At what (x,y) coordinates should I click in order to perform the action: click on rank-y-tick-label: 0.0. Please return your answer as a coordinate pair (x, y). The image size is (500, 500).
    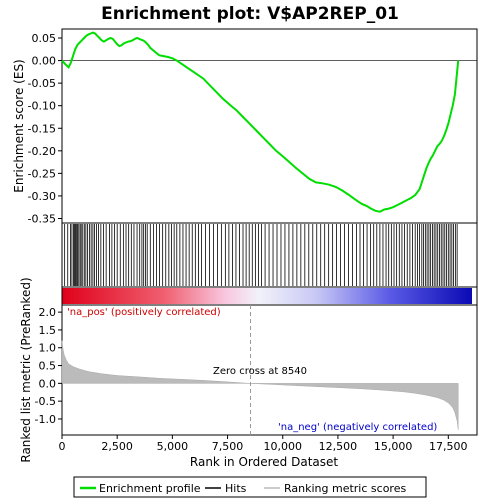
    Looking at the image, I should click on (48, 383).